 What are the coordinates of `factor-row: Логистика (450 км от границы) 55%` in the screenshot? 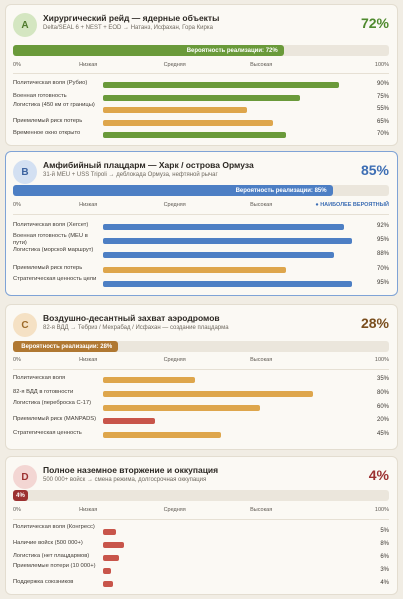 It's located at (201, 108).